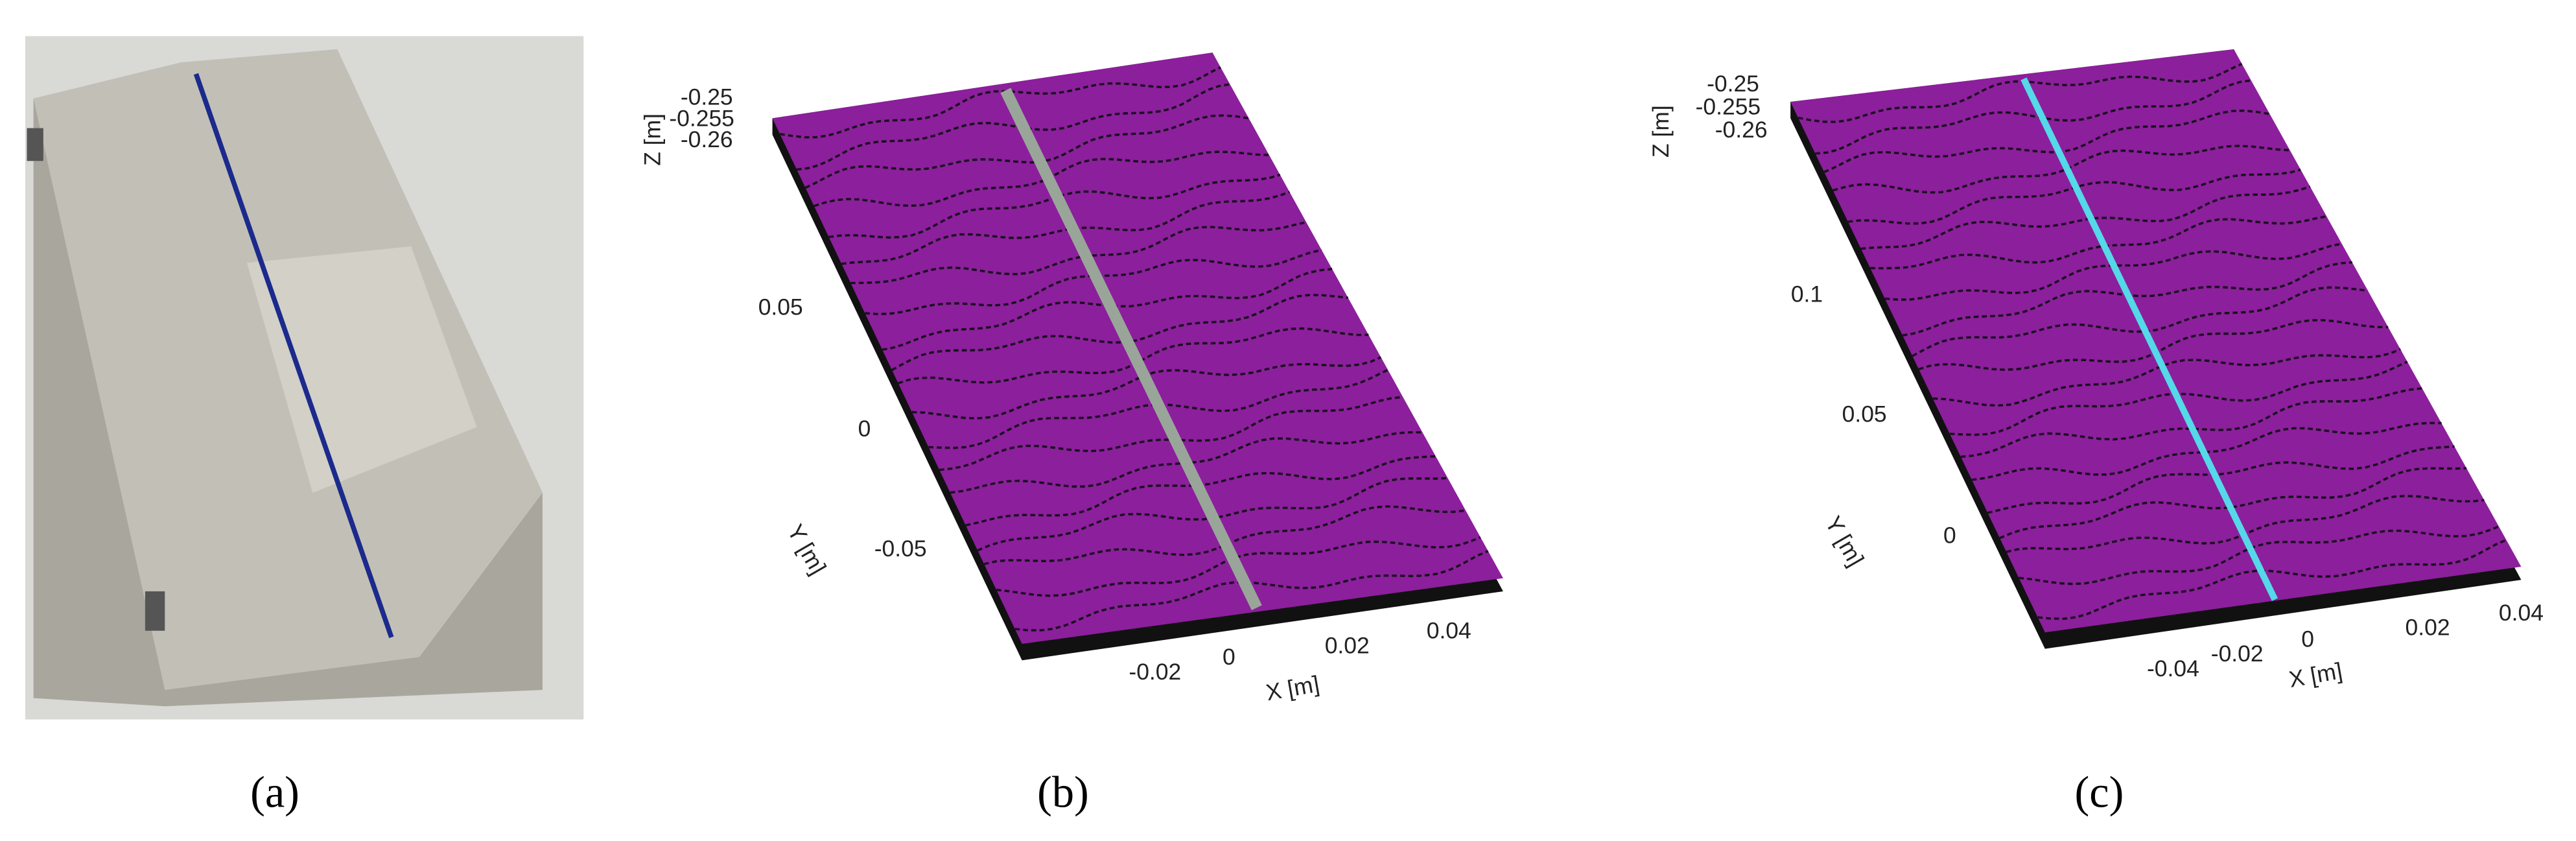 The width and height of the screenshot is (2576, 841). I want to click on y-tick-label: -0.05, so click(900, 549).